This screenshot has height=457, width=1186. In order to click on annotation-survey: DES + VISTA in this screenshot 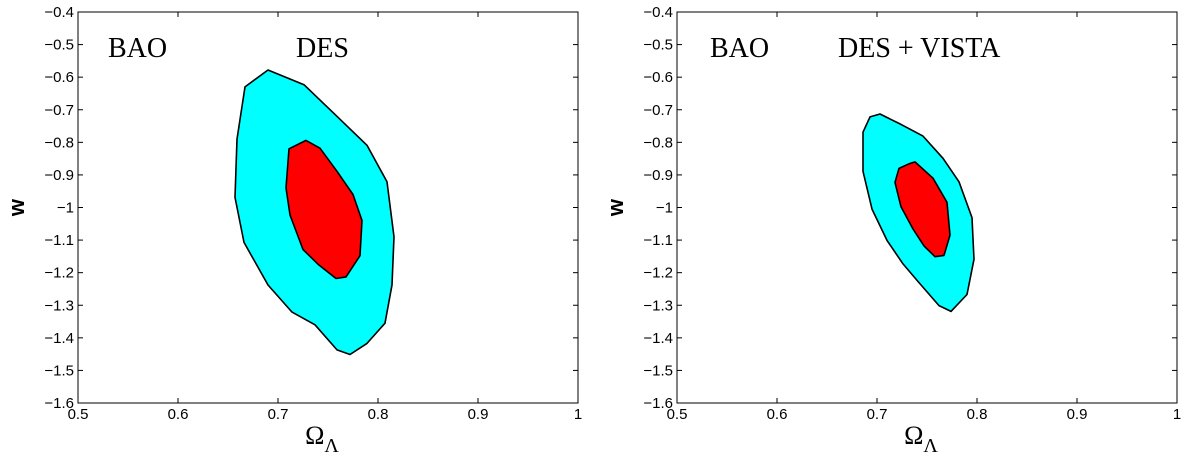, I will do `click(919, 48)`.